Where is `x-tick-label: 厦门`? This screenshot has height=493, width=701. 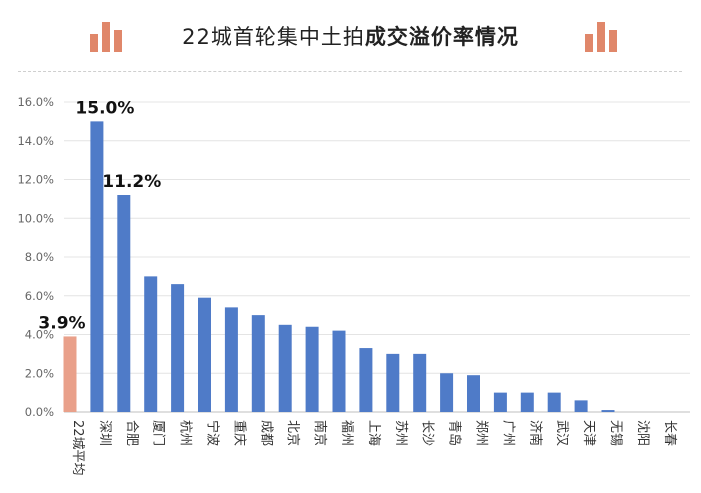
x-tick-label: 厦门 is located at coordinates (158, 433).